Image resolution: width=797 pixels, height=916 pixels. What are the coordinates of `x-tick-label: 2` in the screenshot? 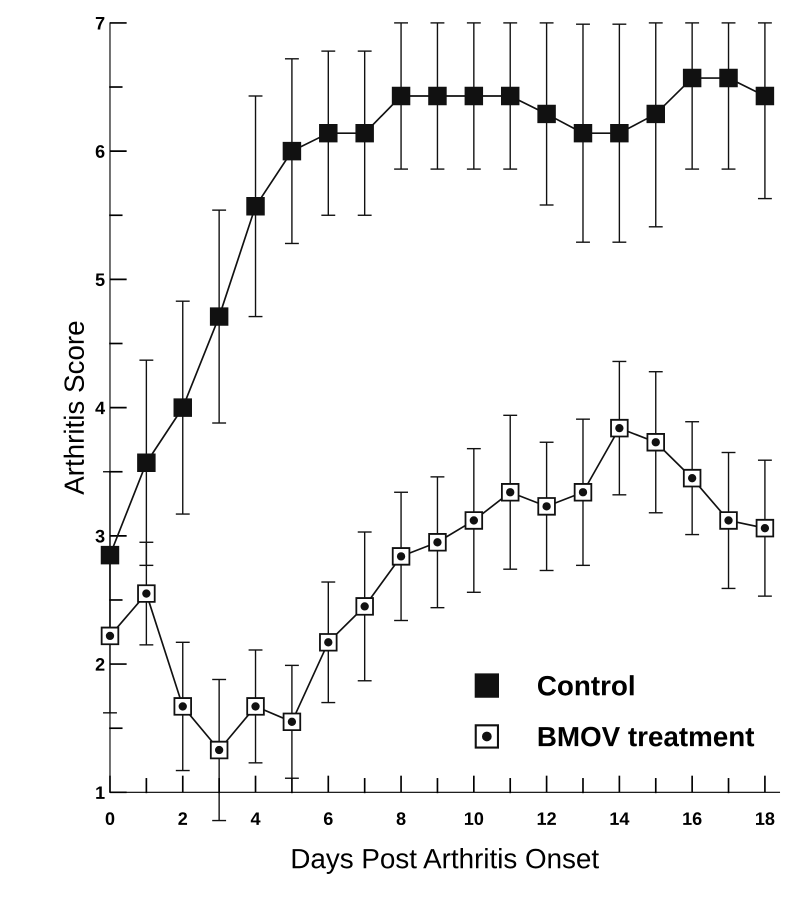 It's located at (183, 818).